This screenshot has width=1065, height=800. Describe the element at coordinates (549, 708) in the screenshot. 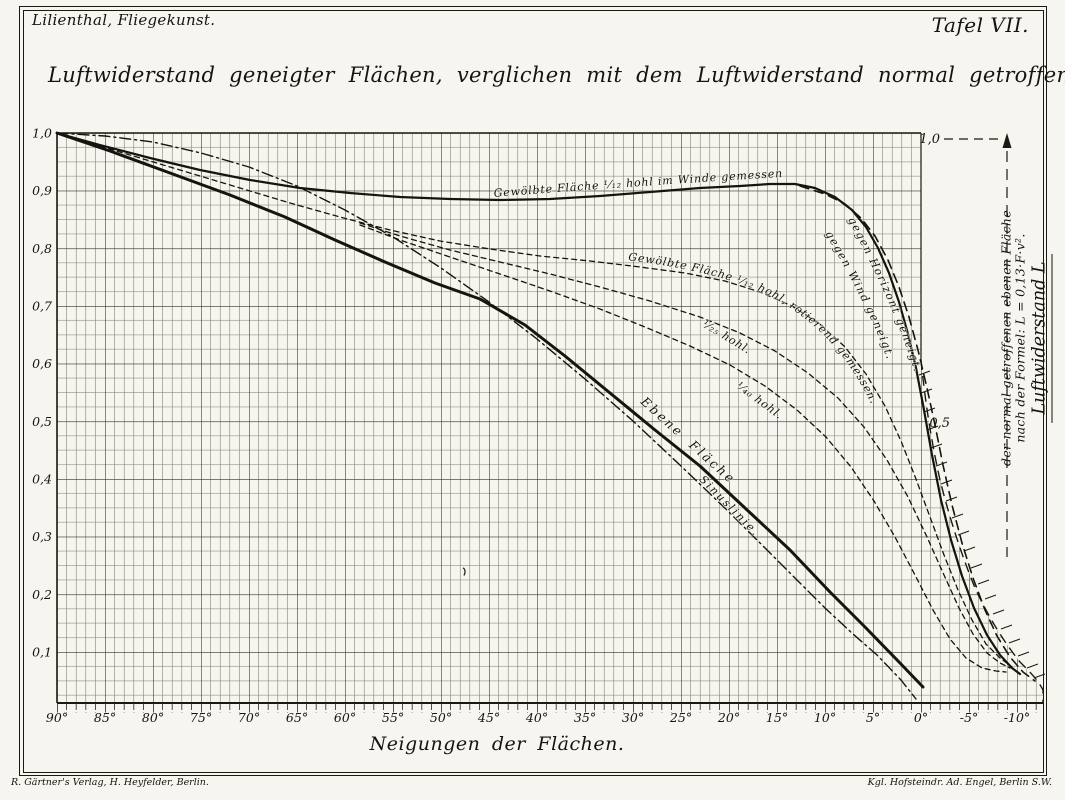

I see `x-axis-tick-band` at that location.